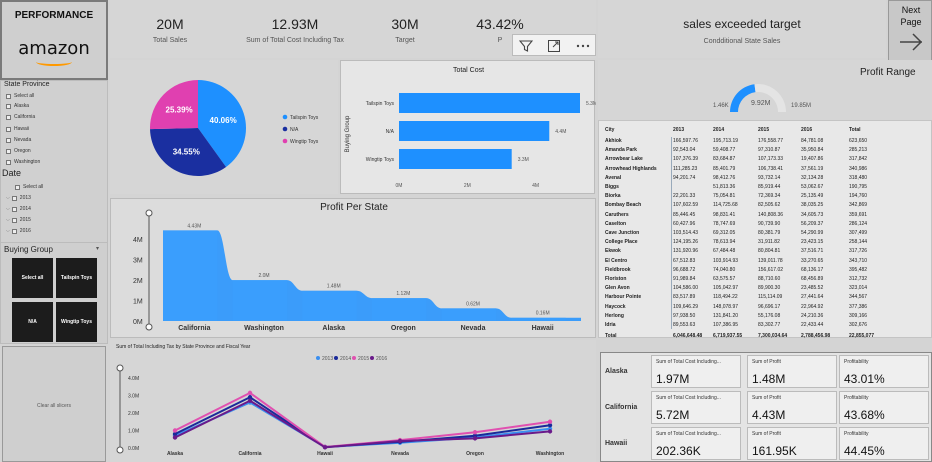 This screenshot has width=932, height=462. Describe the element at coordinates (133, 432) in the screenshot. I see `y-tick-label: 1.0M` at that location.